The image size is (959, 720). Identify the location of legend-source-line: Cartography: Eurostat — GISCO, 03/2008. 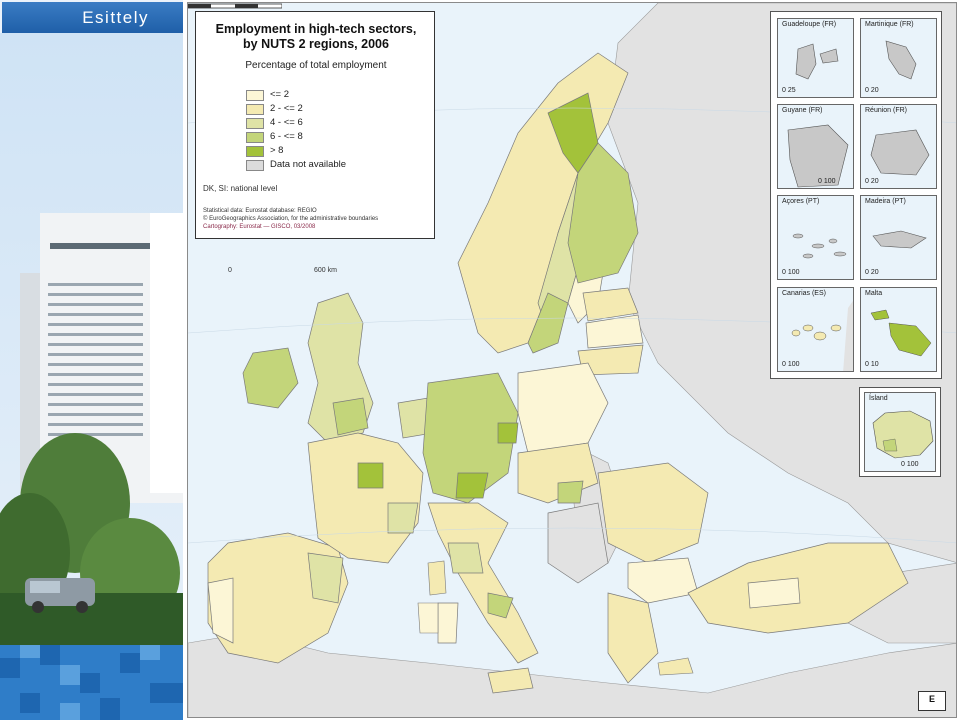
(259, 227).